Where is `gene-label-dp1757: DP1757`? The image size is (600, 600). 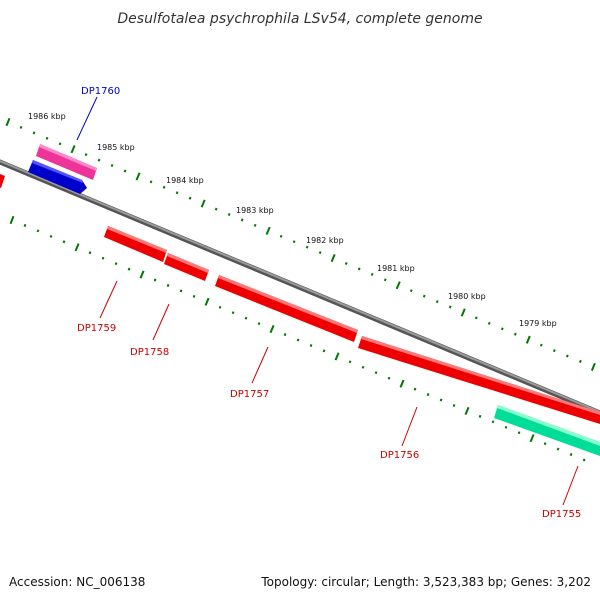 gene-label-dp1757: DP1757 is located at coordinates (249, 394).